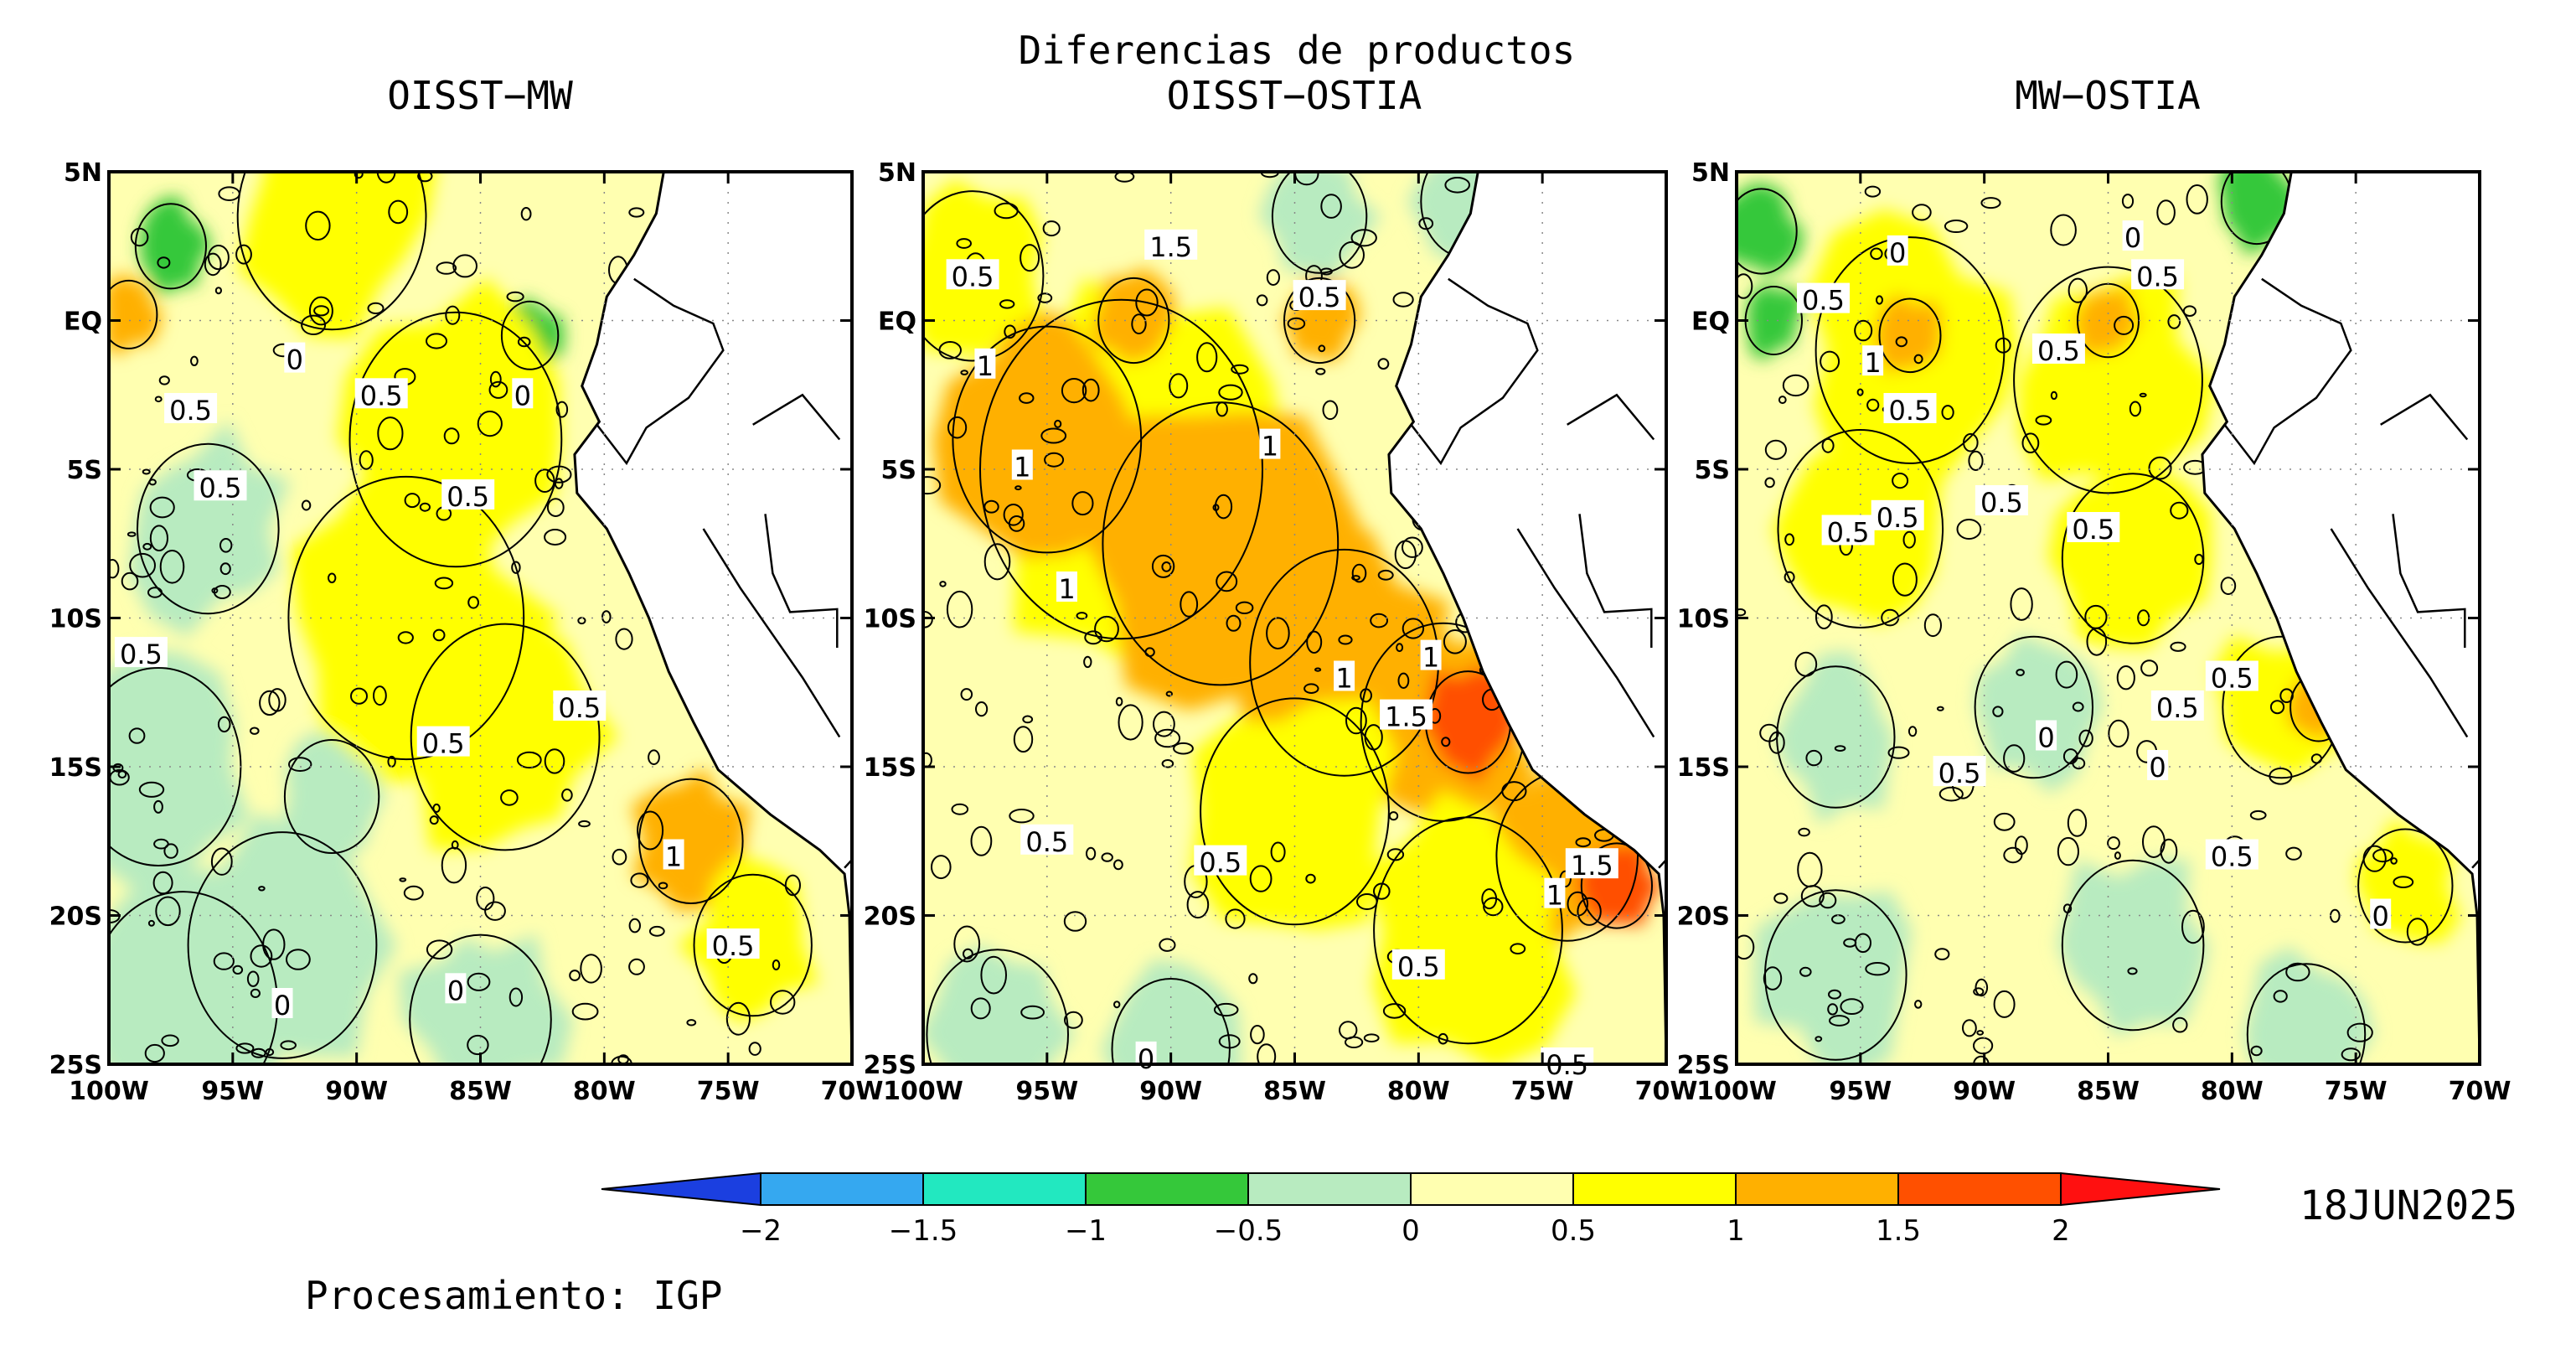  What do you see at coordinates (2408, 1205) in the screenshot?
I see `date-label: 18JUN2025` at bounding box center [2408, 1205].